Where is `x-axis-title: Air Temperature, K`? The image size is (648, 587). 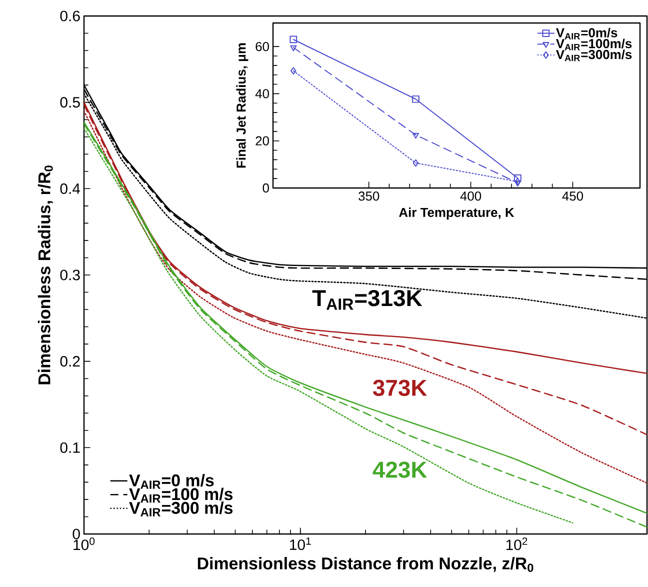 x-axis-title: Air Temperature, K is located at coordinates (456, 214).